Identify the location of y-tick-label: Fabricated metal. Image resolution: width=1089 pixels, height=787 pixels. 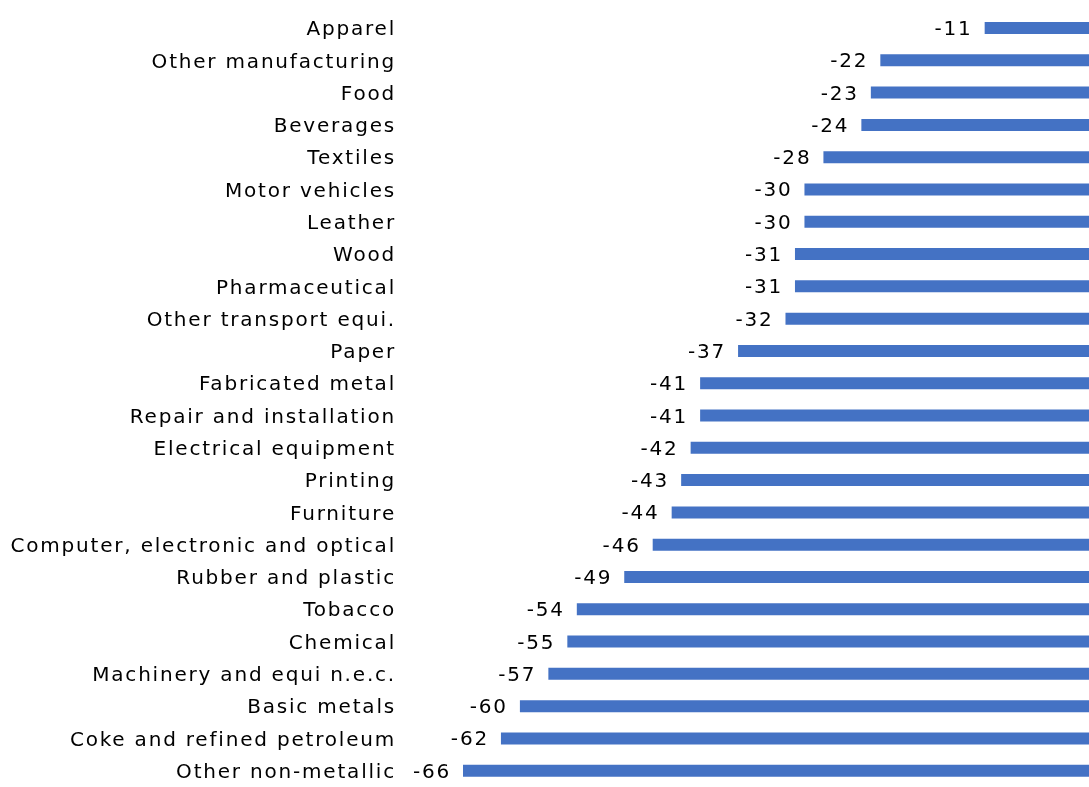
(297, 383).